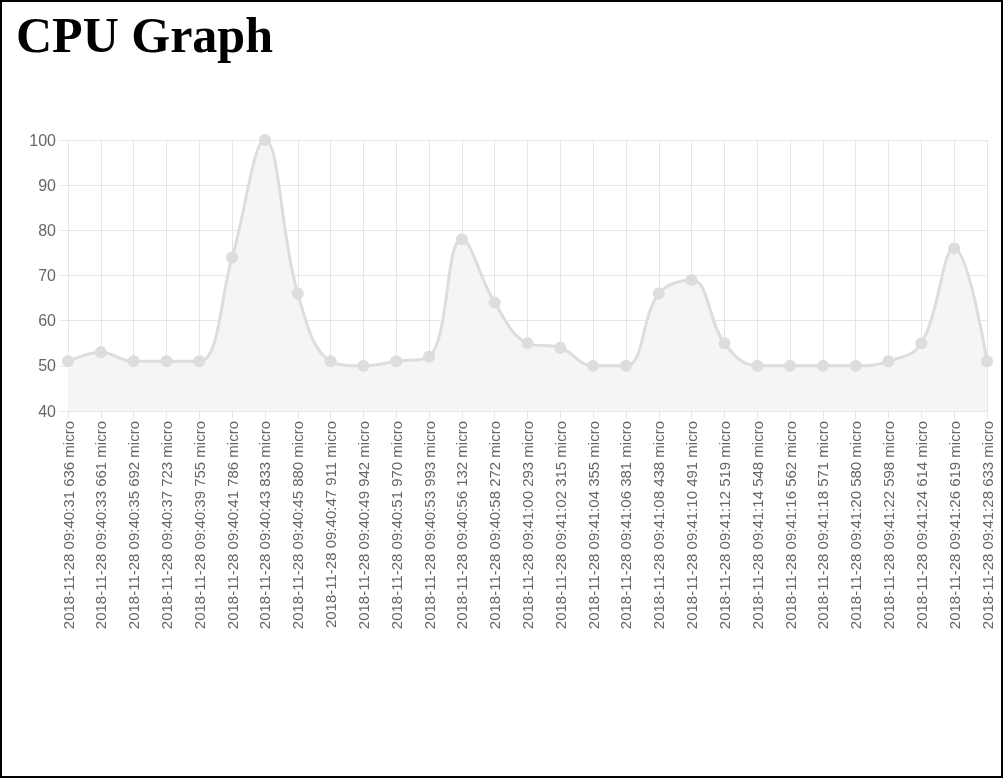 This screenshot has width=1003, height=778. I want to click on x-tick-label: 2018-11-28 09:41:08 438 micro, so click(659, 525).